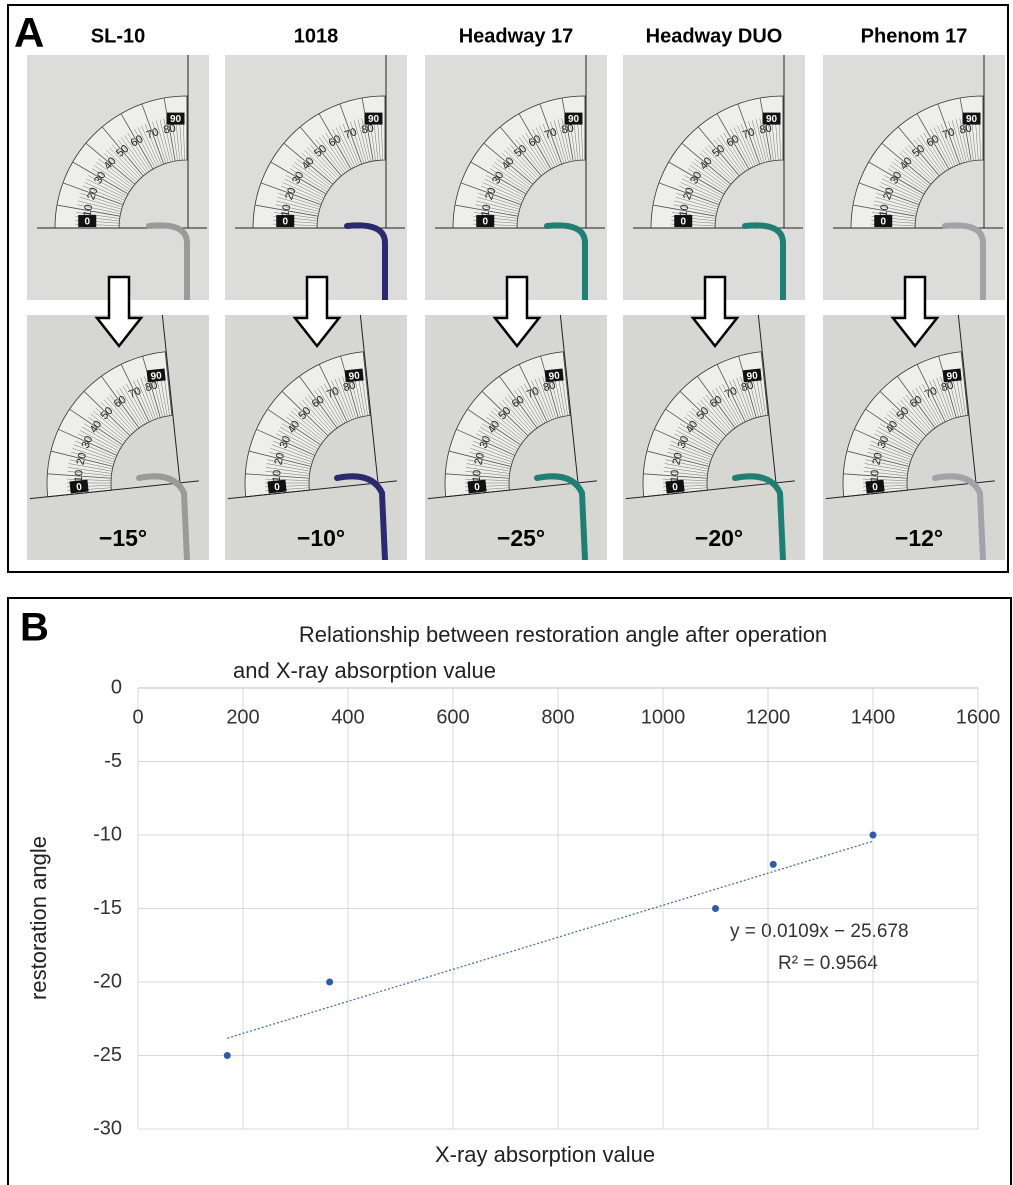  I want to click on x-tick-label: 1600, so click(978, 717).